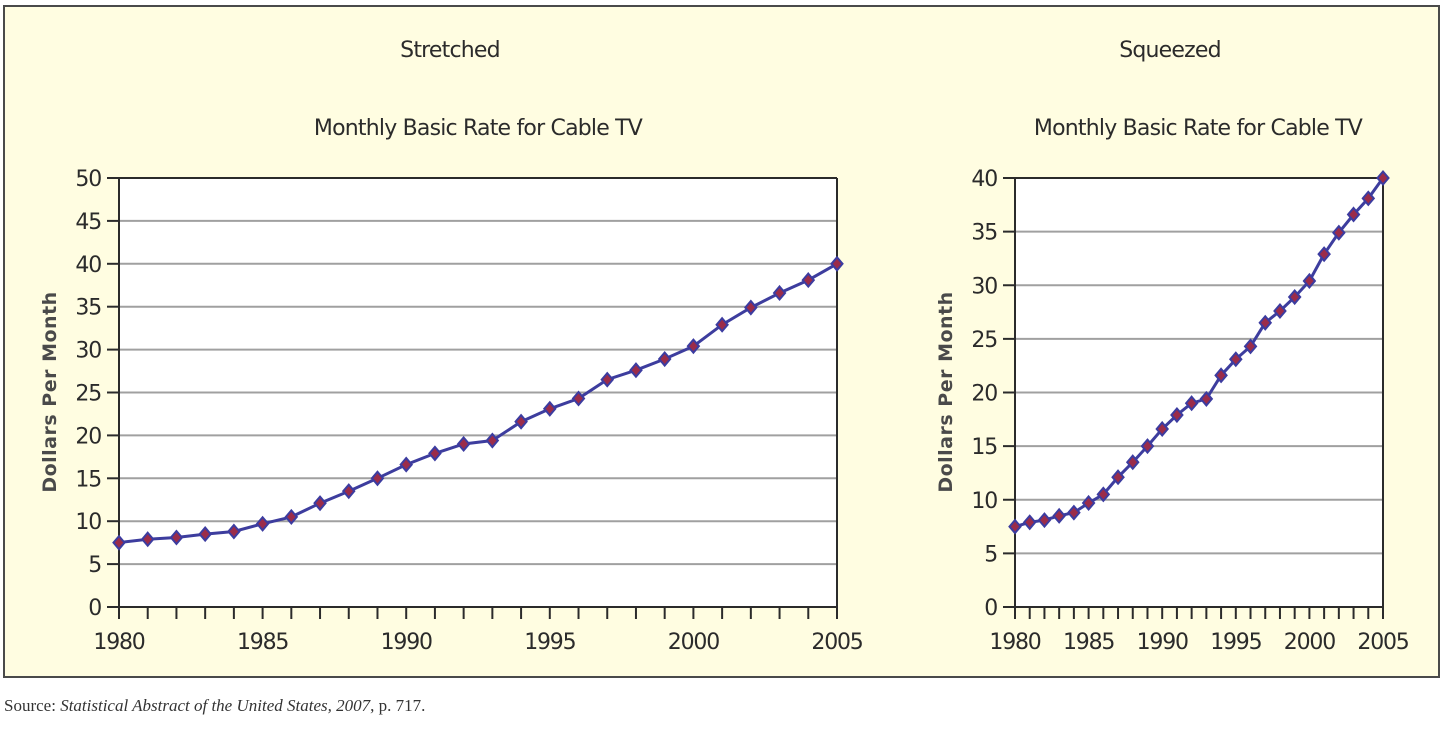  Describe the element at coordinates (1170, 50) in the screenshot. I see `chart-heading: Squeezed` at that location.